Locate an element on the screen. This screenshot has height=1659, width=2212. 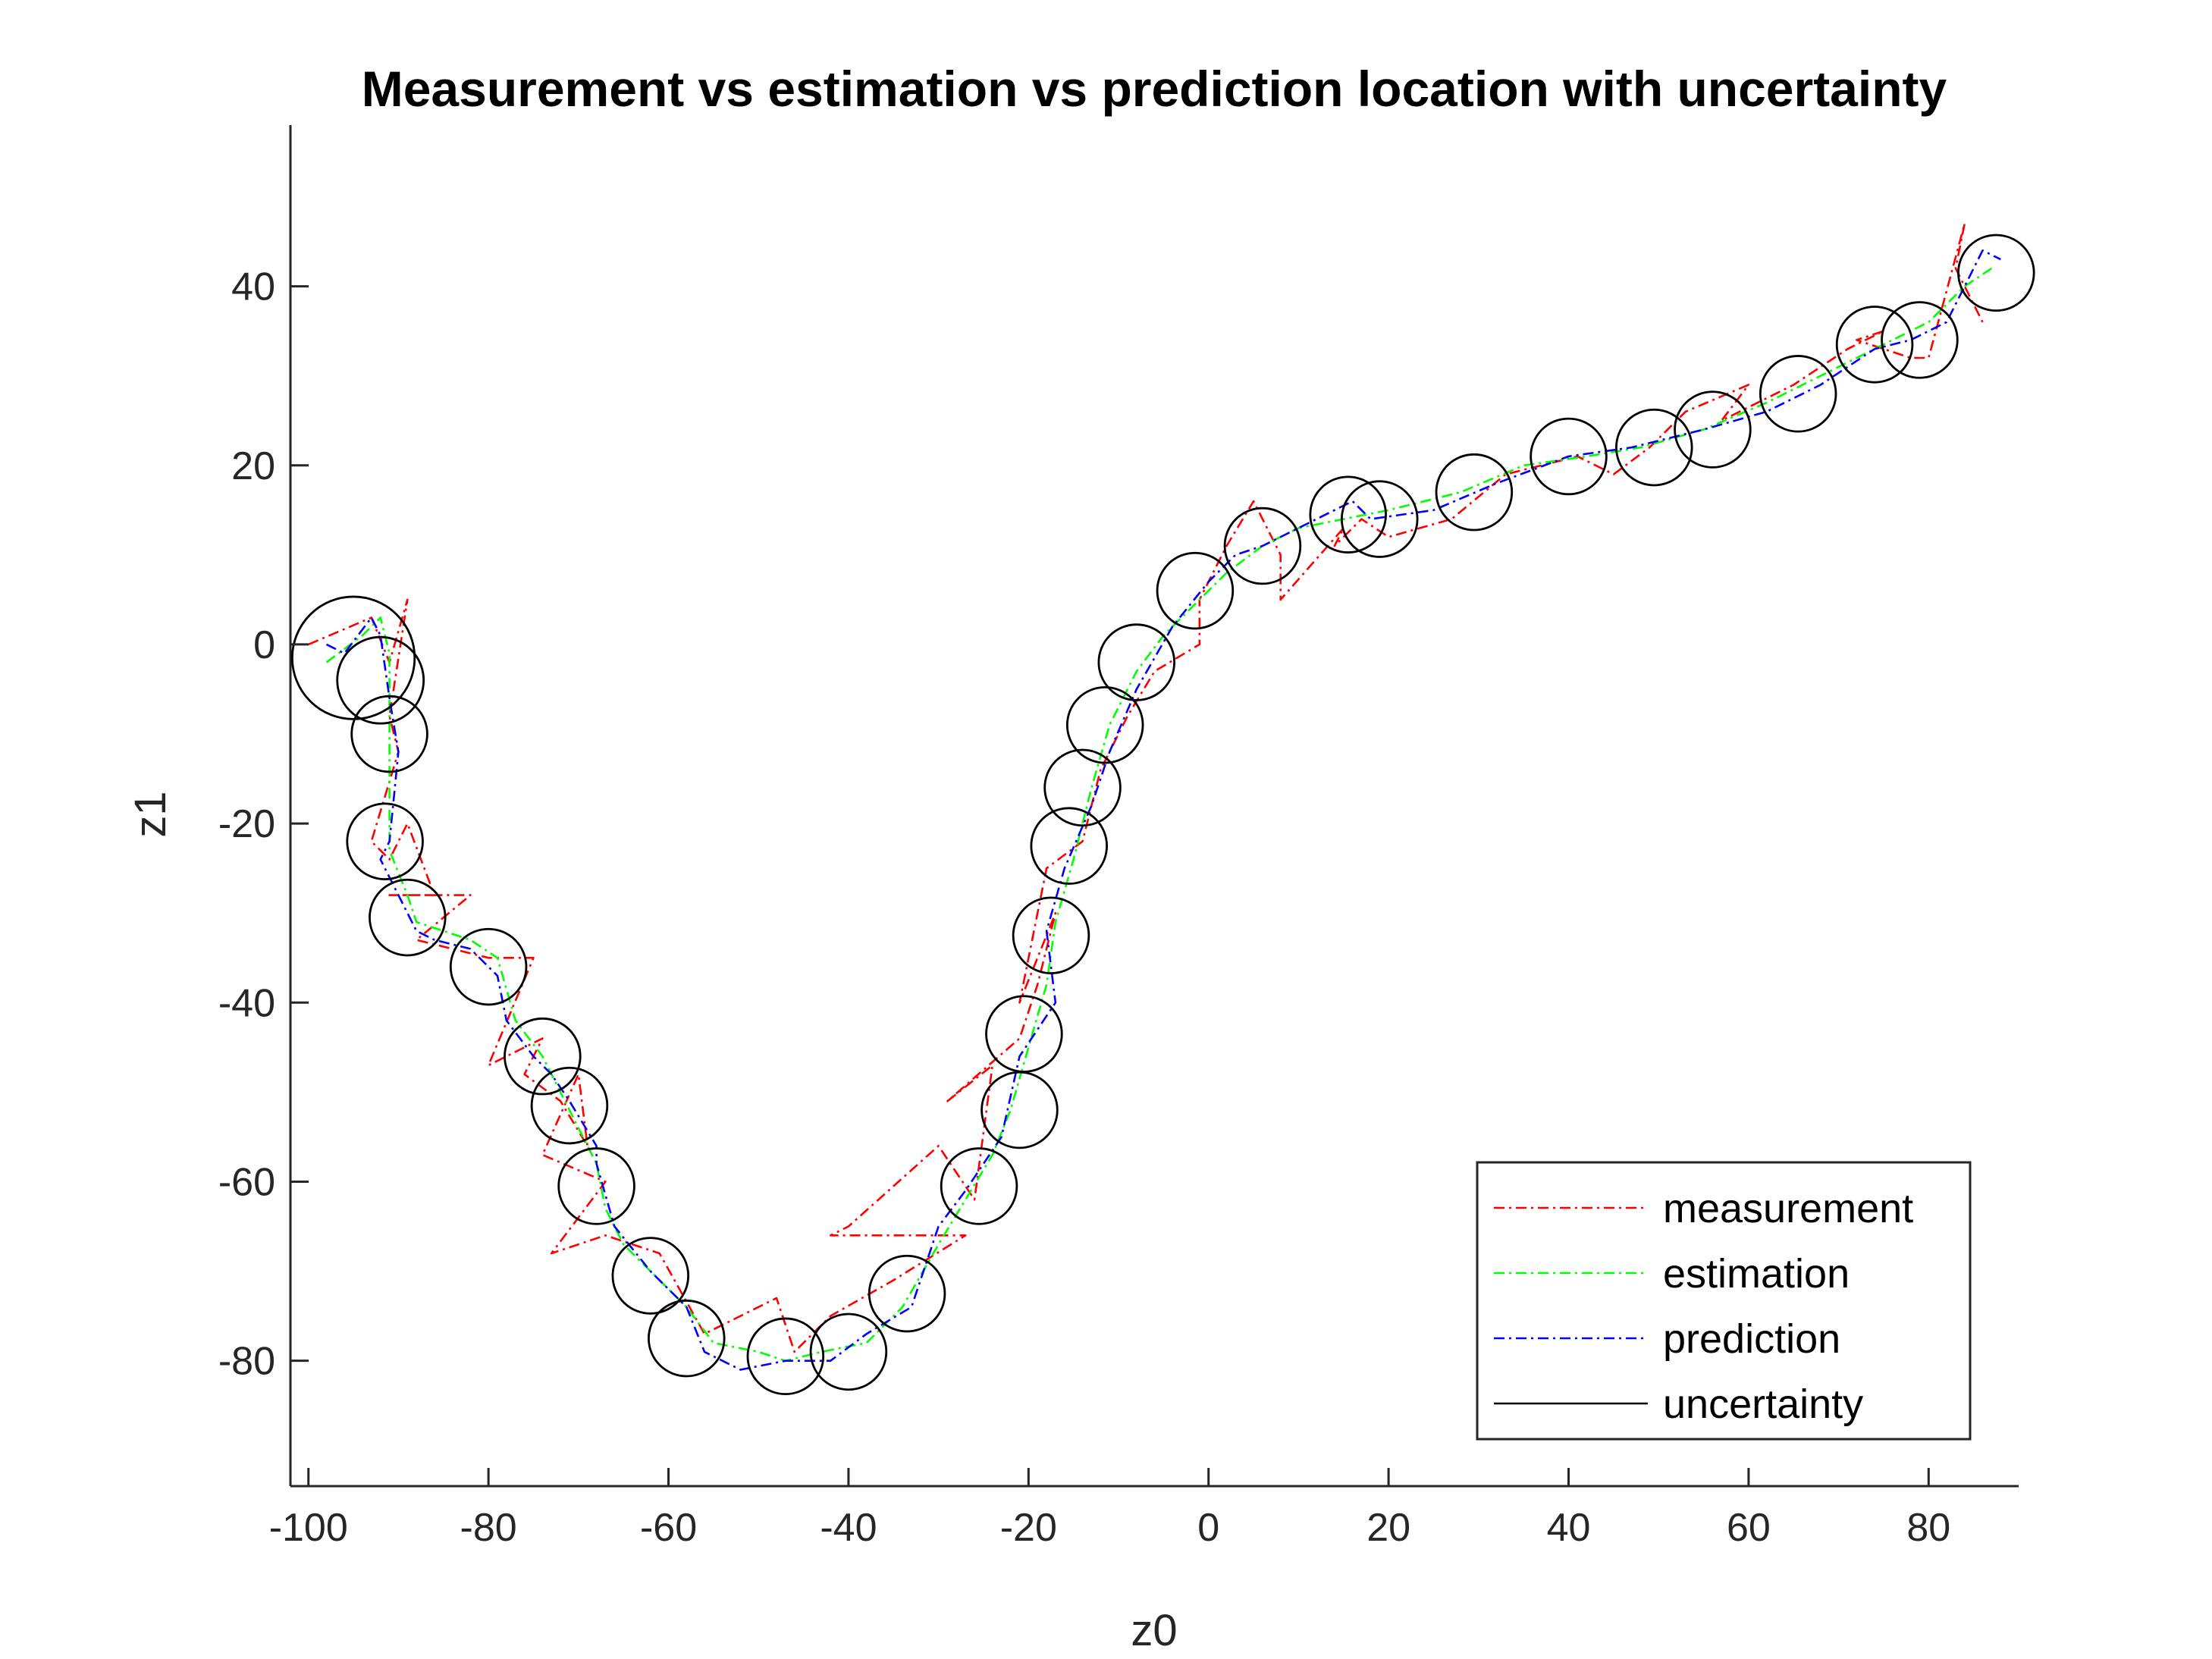
y-tick-label: 20 is located at coordinates (253, 466).